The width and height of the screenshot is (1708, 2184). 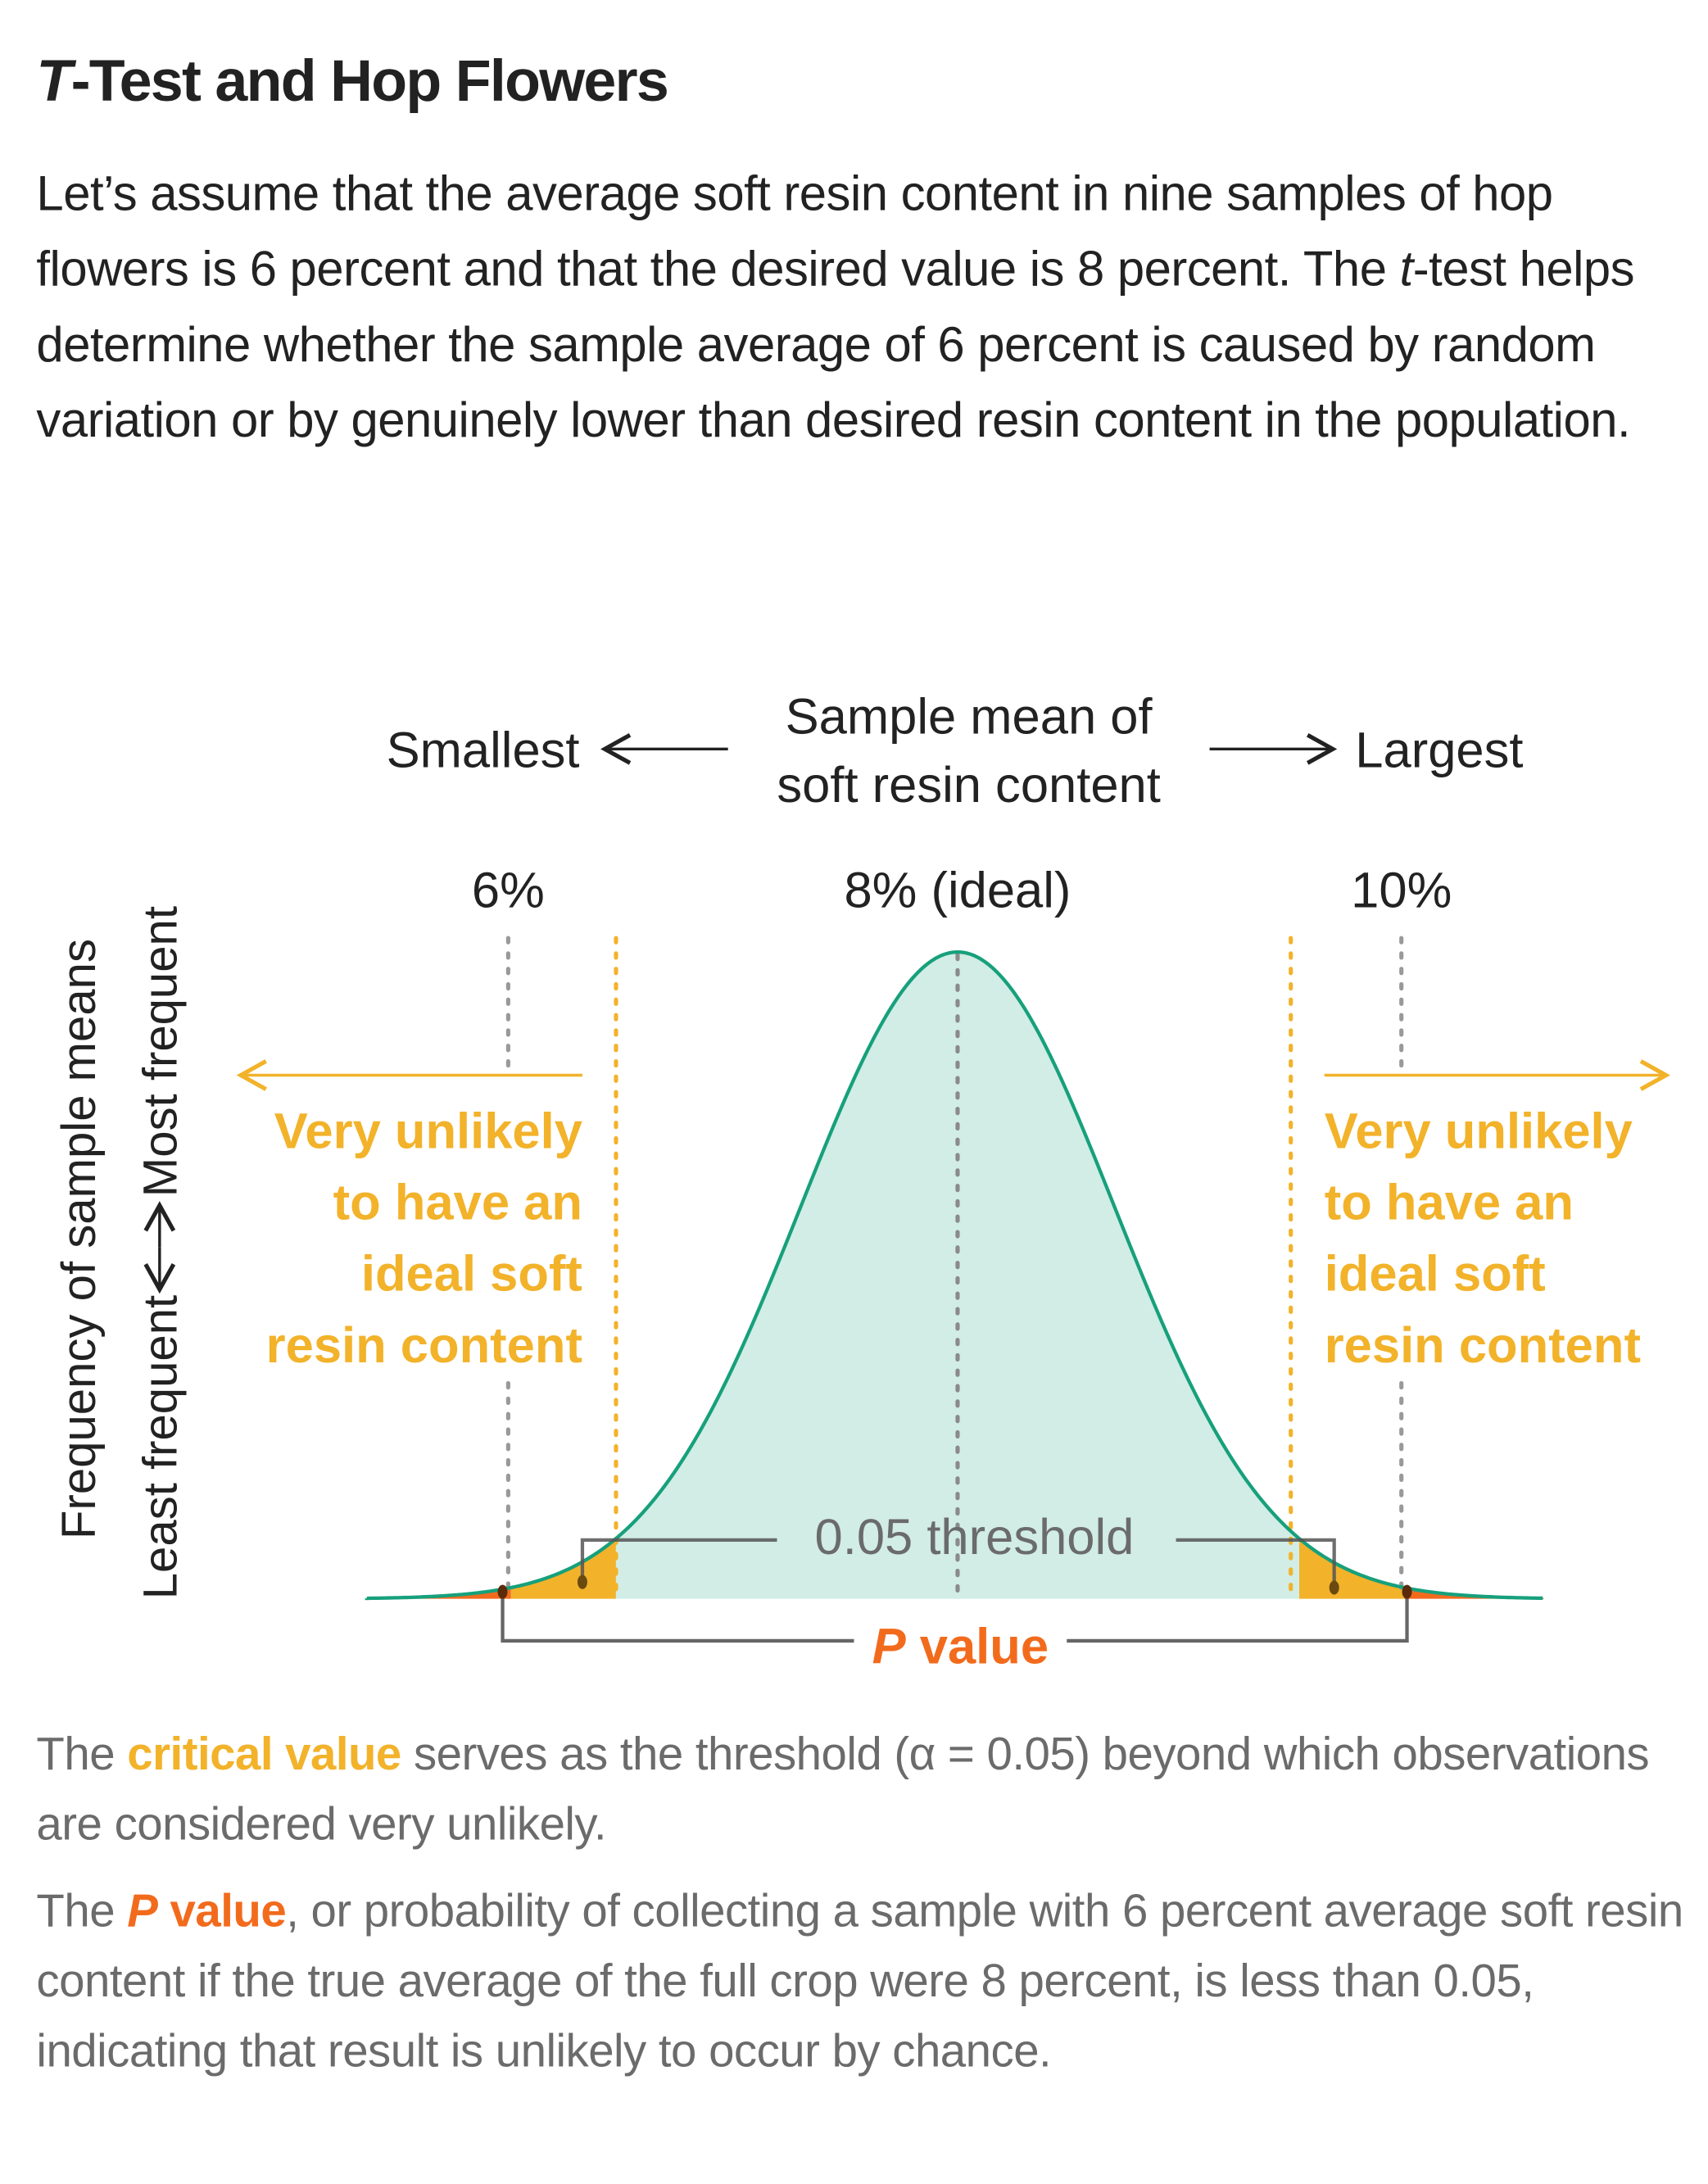 What do you see at coordinates (161, 1253) in the screenshot?
I see `y-axis-range: Least frequent Most frequent` at bounding box center [161, 1253].